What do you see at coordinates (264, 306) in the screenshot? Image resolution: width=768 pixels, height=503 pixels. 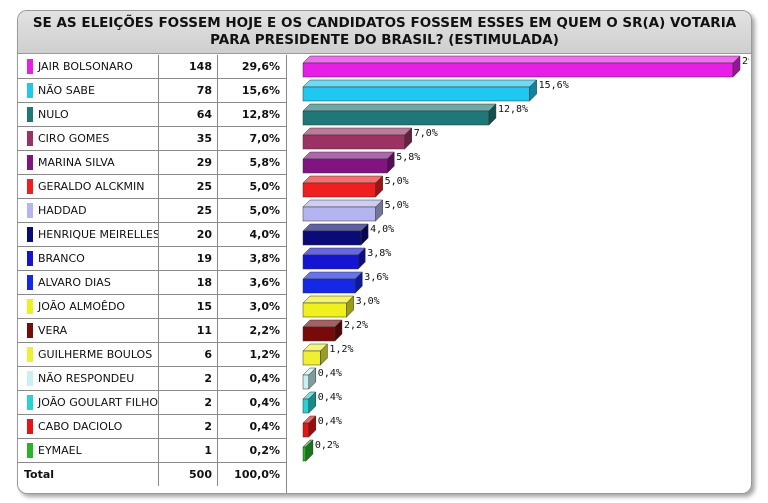 I see `vote-percent: 3,0%` at bounding box center [264, 306].